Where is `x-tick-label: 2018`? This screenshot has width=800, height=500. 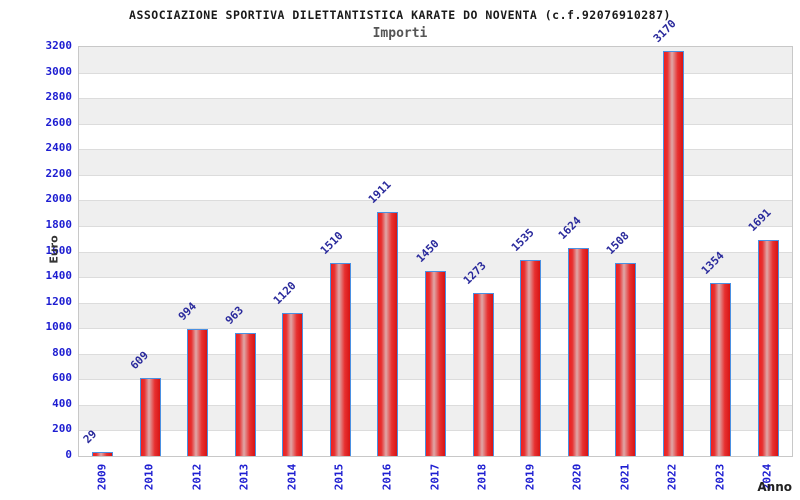 x-tick-label: 2018 is located at coordinates (482, 477).